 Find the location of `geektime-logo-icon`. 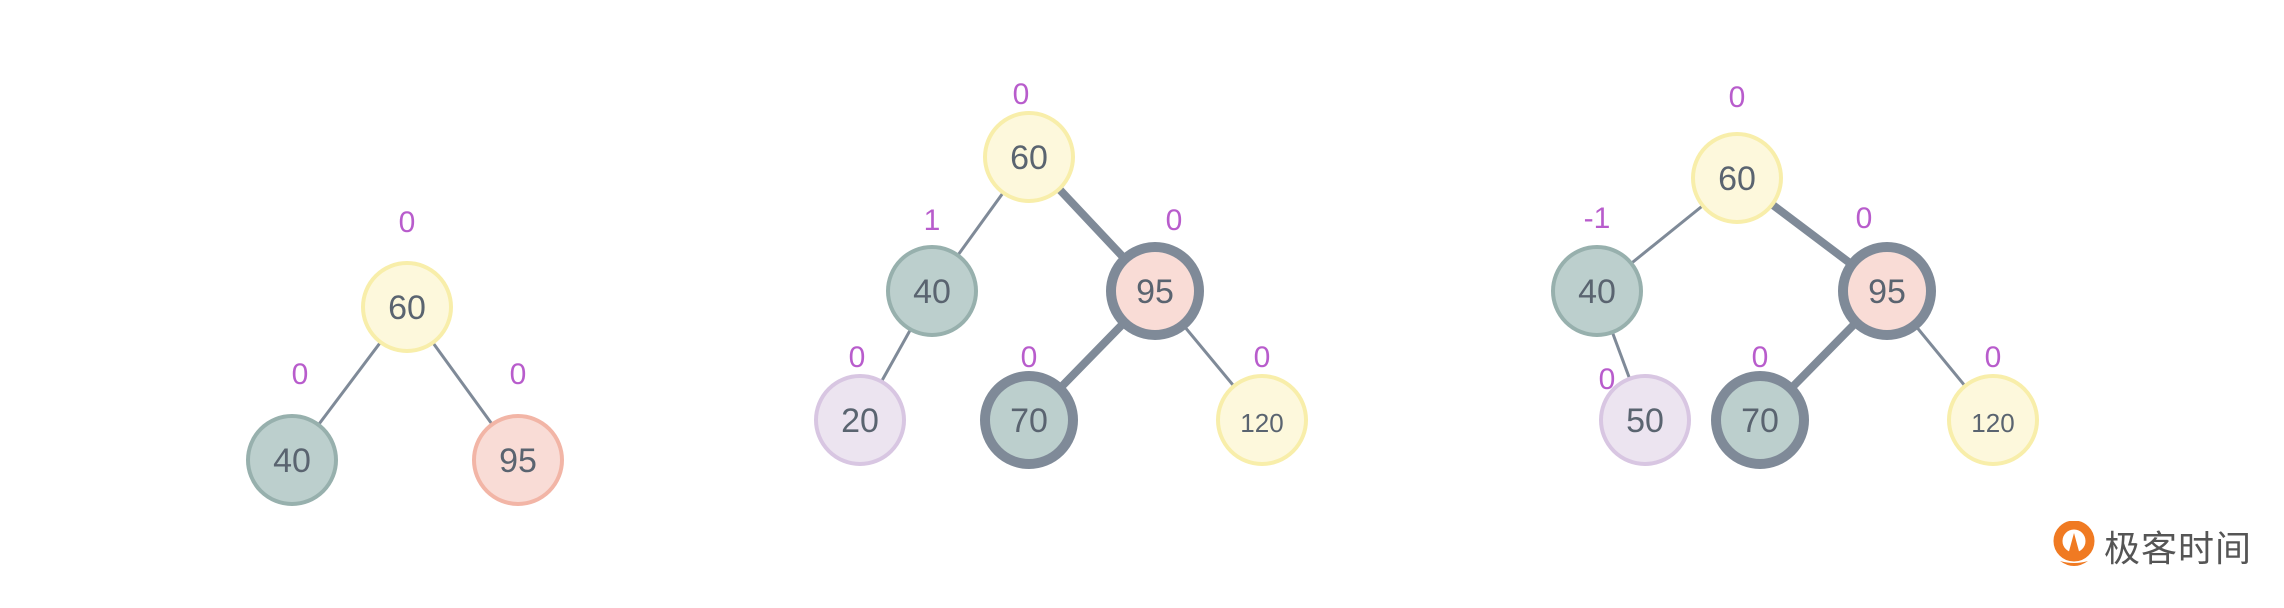

geektime-logo-icon is located at coordinates (2074, 543).